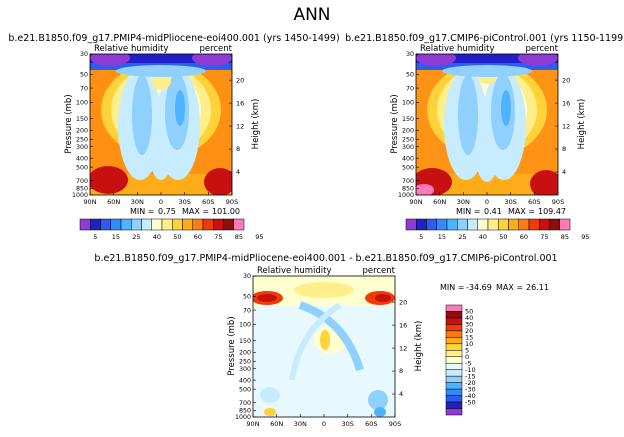 This screenshot has height=437, width=624. I want to click on colorbar-label: 85, so click(565, 237).